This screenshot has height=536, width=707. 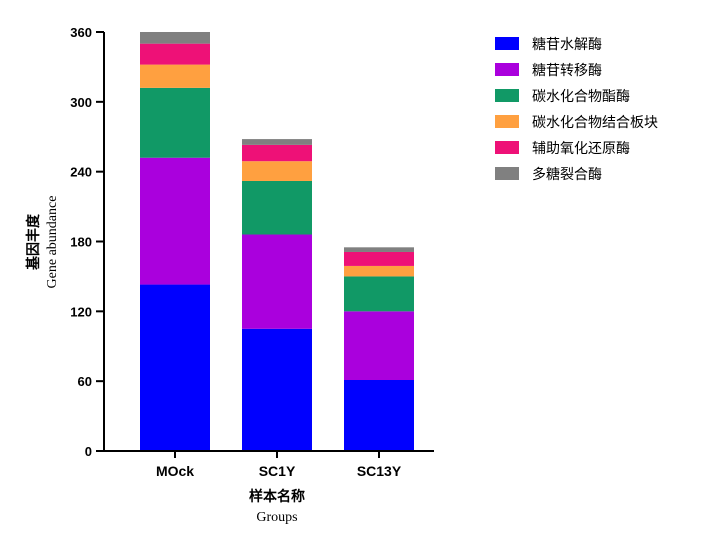 What do you see at coordinates (33, 241) in the screenshot?
I see `y-axis-label-cn: 基因丰度` at bounding box center [33, 241].